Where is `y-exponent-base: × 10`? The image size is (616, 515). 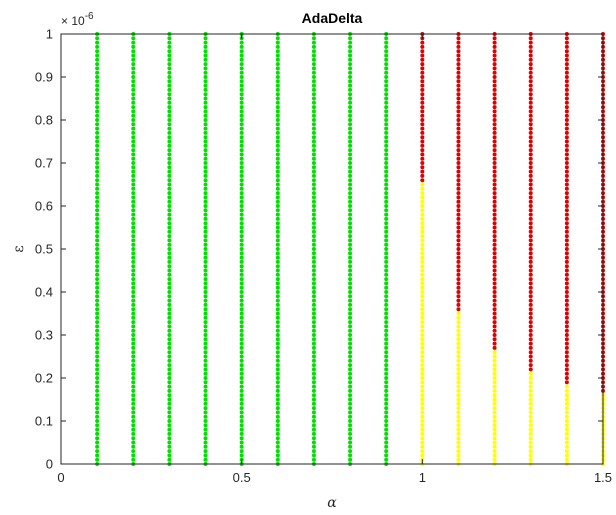 y-exponent-base: × 10 is located at coordinates (73, 21).